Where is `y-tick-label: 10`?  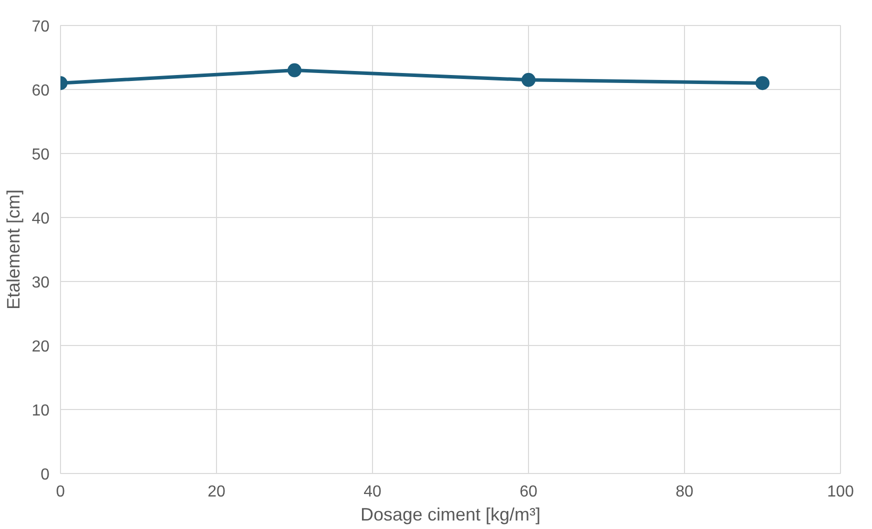
y-tick-label: 10 is located at coordinates (41, 411).